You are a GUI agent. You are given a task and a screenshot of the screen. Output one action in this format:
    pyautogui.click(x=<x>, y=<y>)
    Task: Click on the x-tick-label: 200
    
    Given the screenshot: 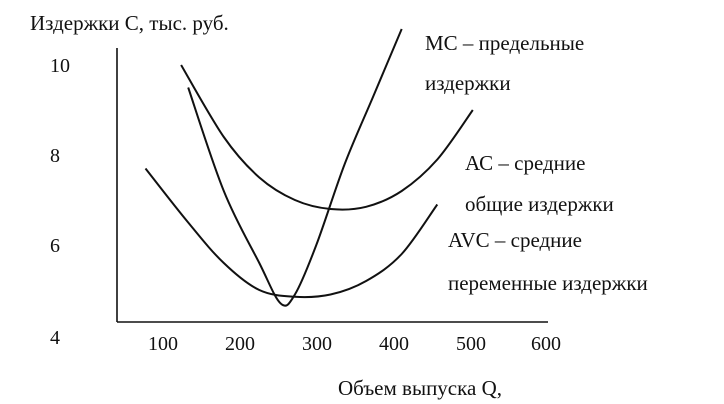 What is the action you would take?
    pyautogui.click(x=240, y=344)
    